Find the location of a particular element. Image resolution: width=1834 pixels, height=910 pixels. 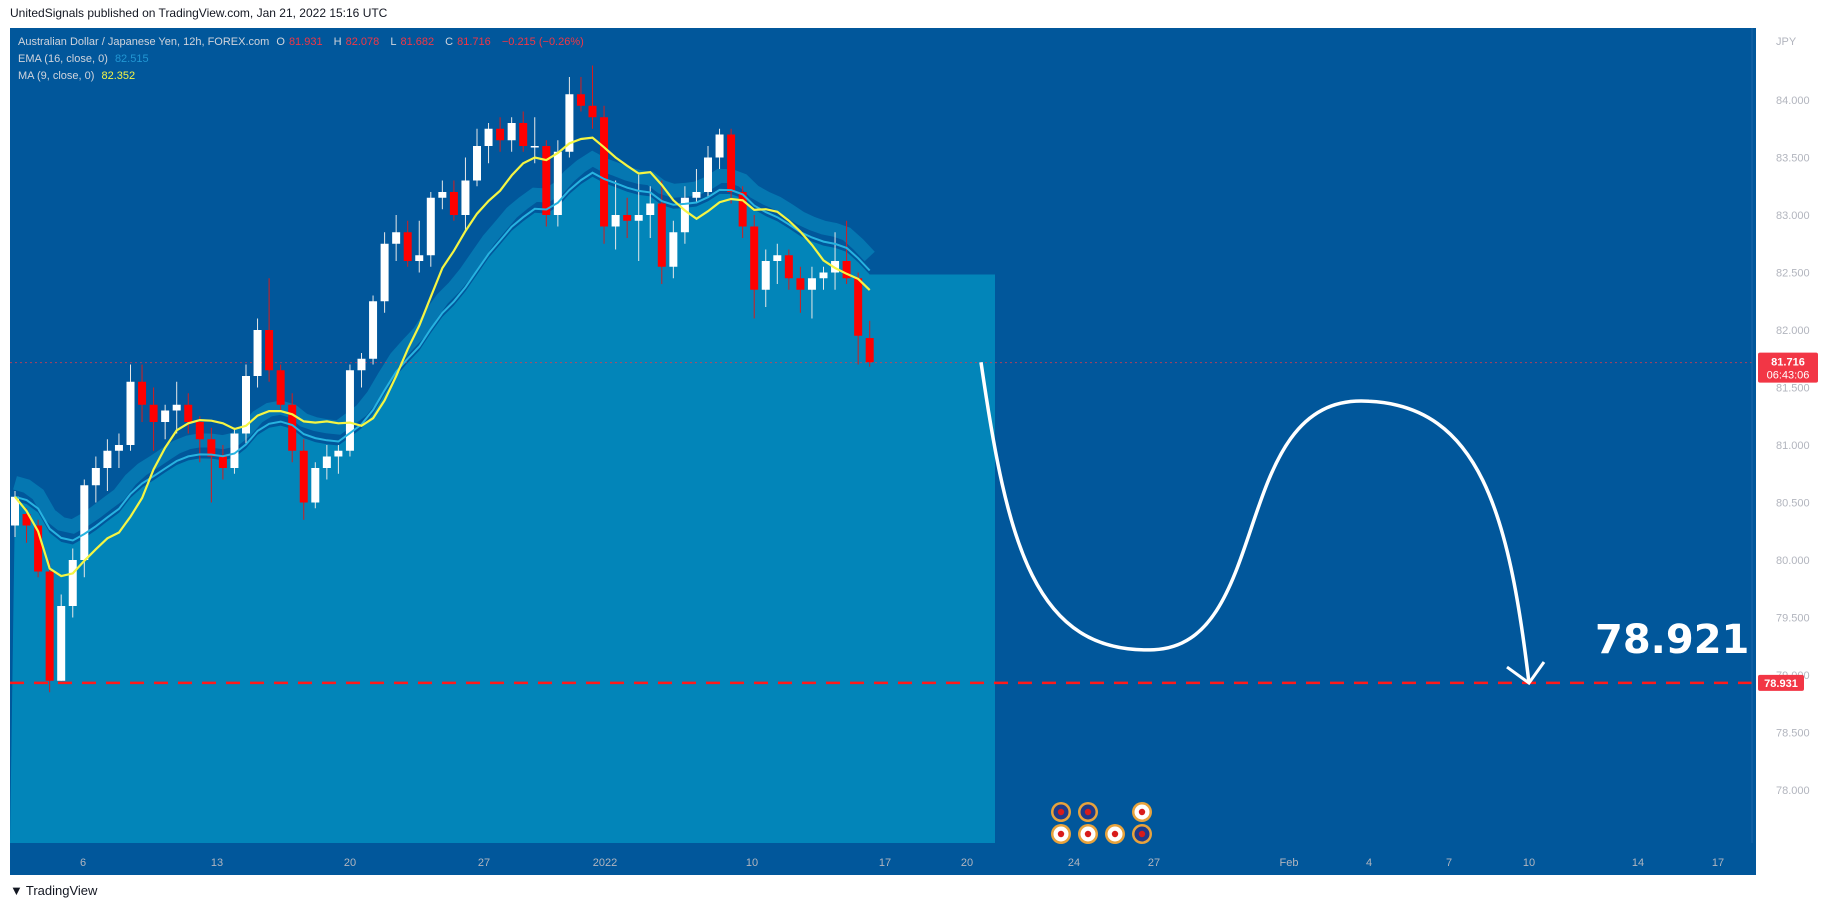

legend-ema-value: 82.515 is located at coordinates (131, 59).